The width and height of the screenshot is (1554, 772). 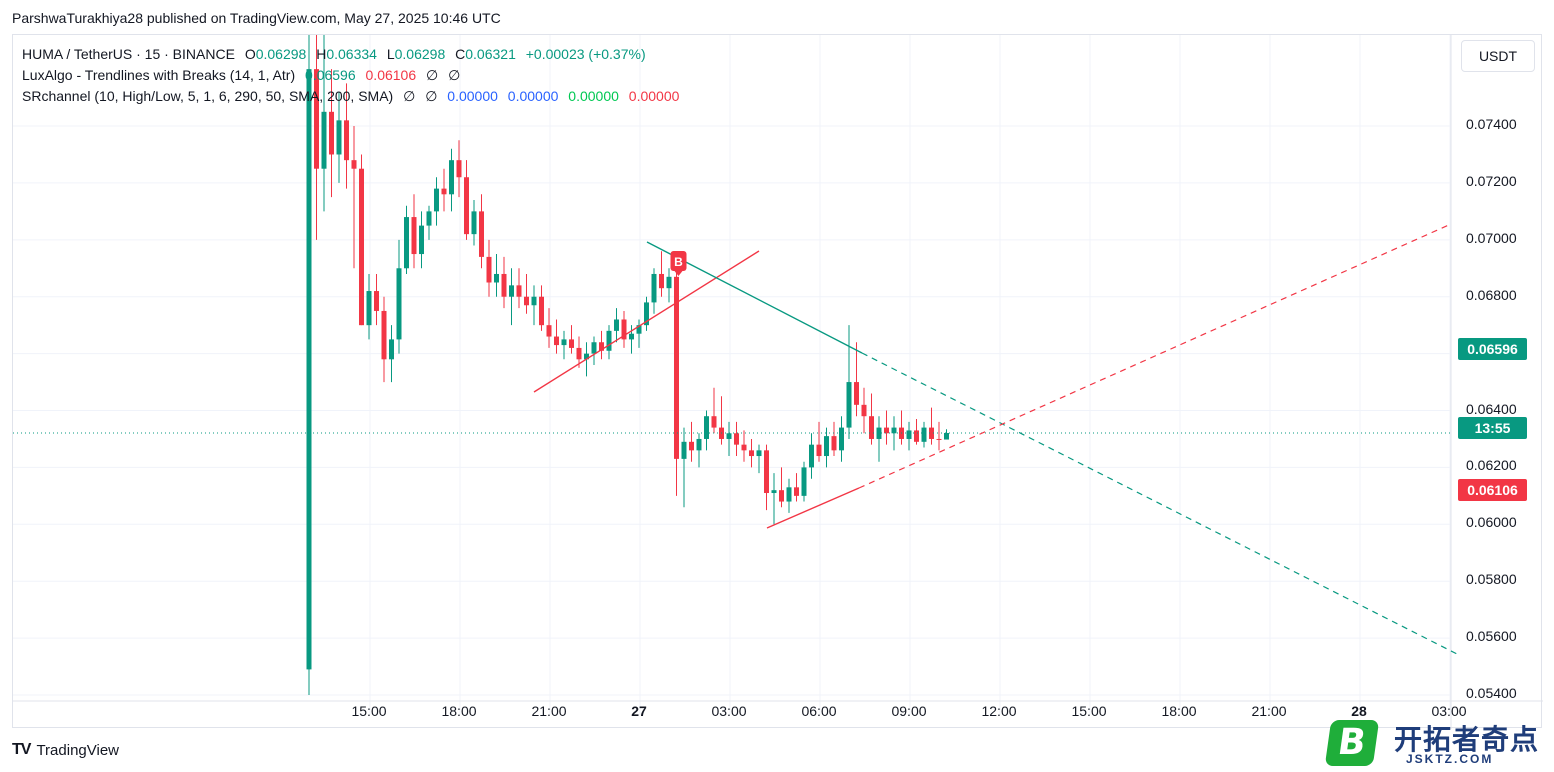 I want to click on time-tick-label: 09:00, so click(x=909, y=711).